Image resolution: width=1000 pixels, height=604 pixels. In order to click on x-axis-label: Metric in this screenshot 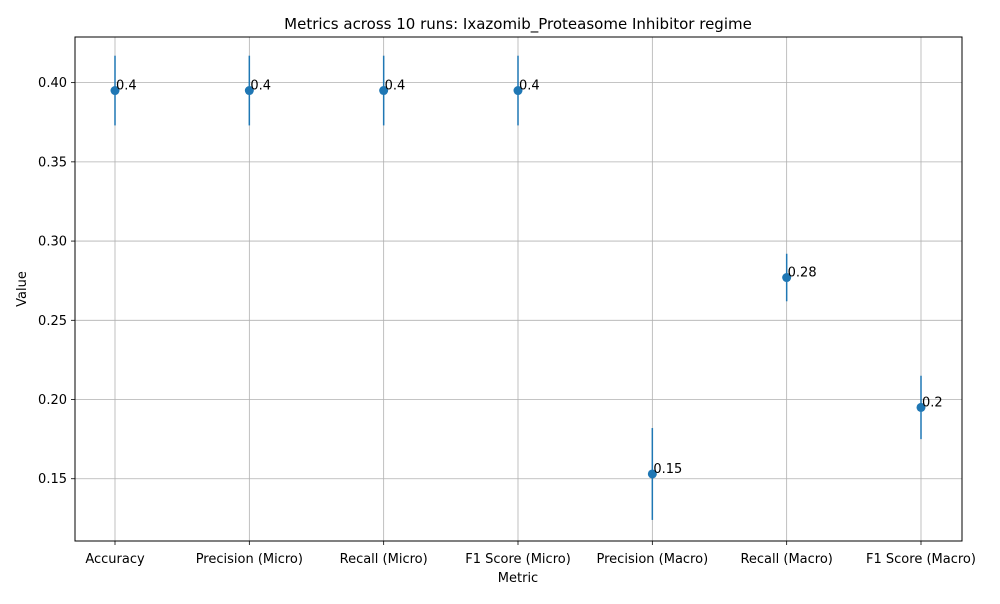, I will do `click(518, 578)`.